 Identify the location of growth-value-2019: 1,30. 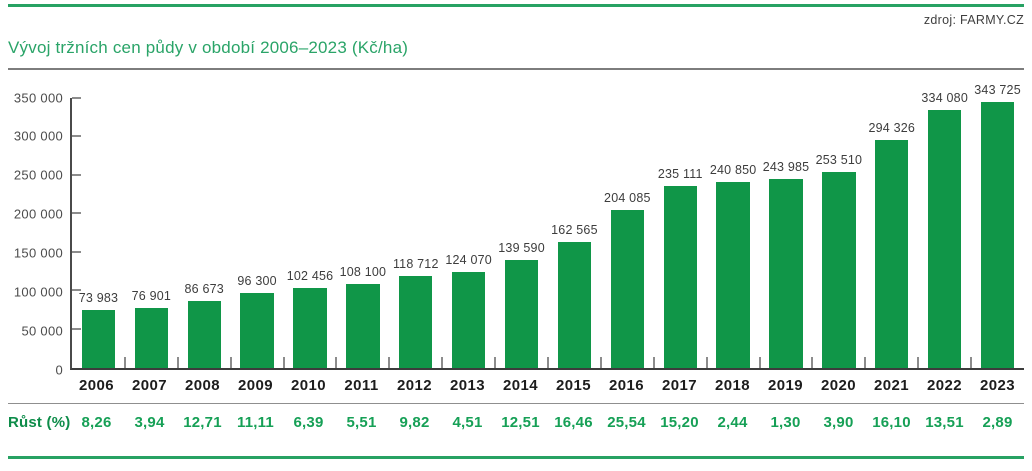
(785, 422).